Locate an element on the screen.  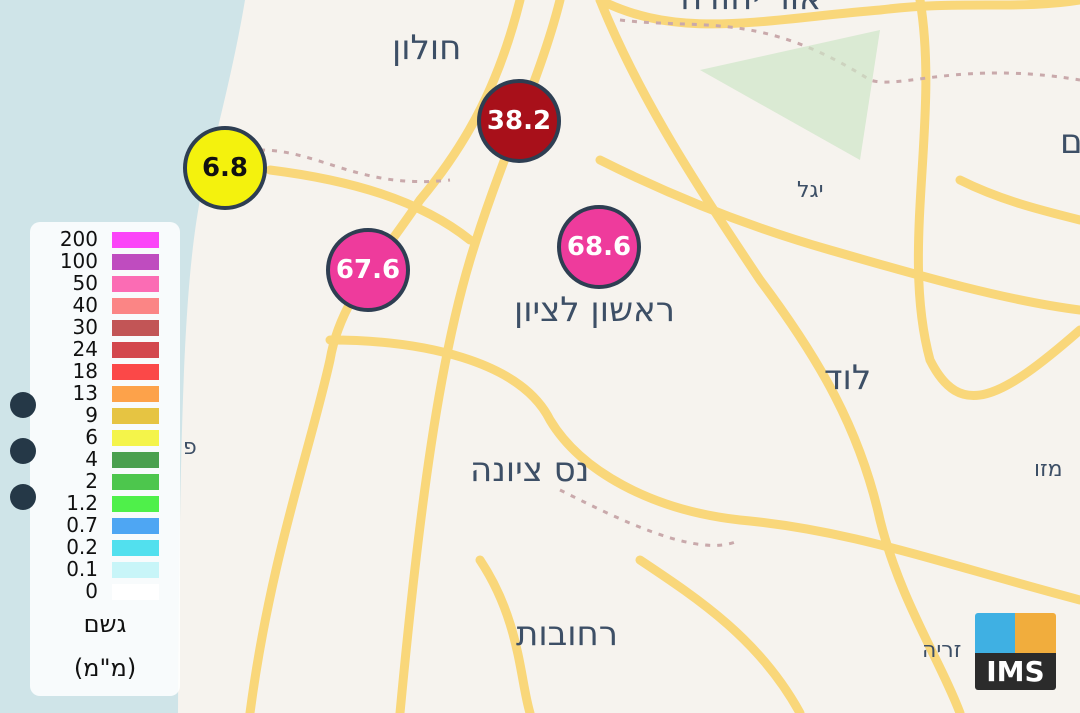
legend-value: 1.2 is located at coordinates (82, 503).